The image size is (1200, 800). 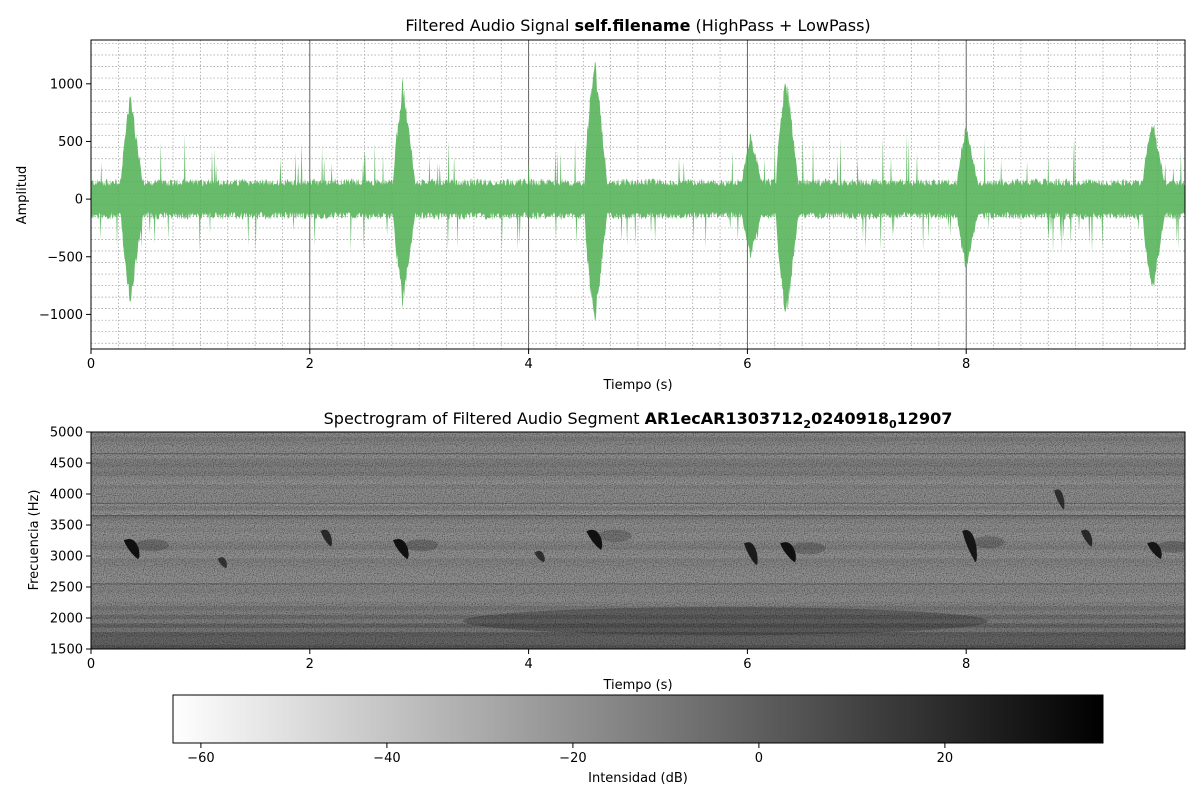 What do you see at coordinates (65, 257) in the screenshot?
I see `waveform-y-tick-label: −500` at bounding box center [65, 257].